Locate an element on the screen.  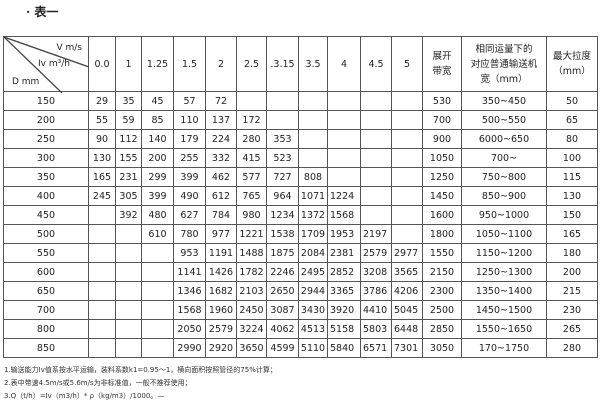
table-cell: 80 is located at coordinates (572, 139).